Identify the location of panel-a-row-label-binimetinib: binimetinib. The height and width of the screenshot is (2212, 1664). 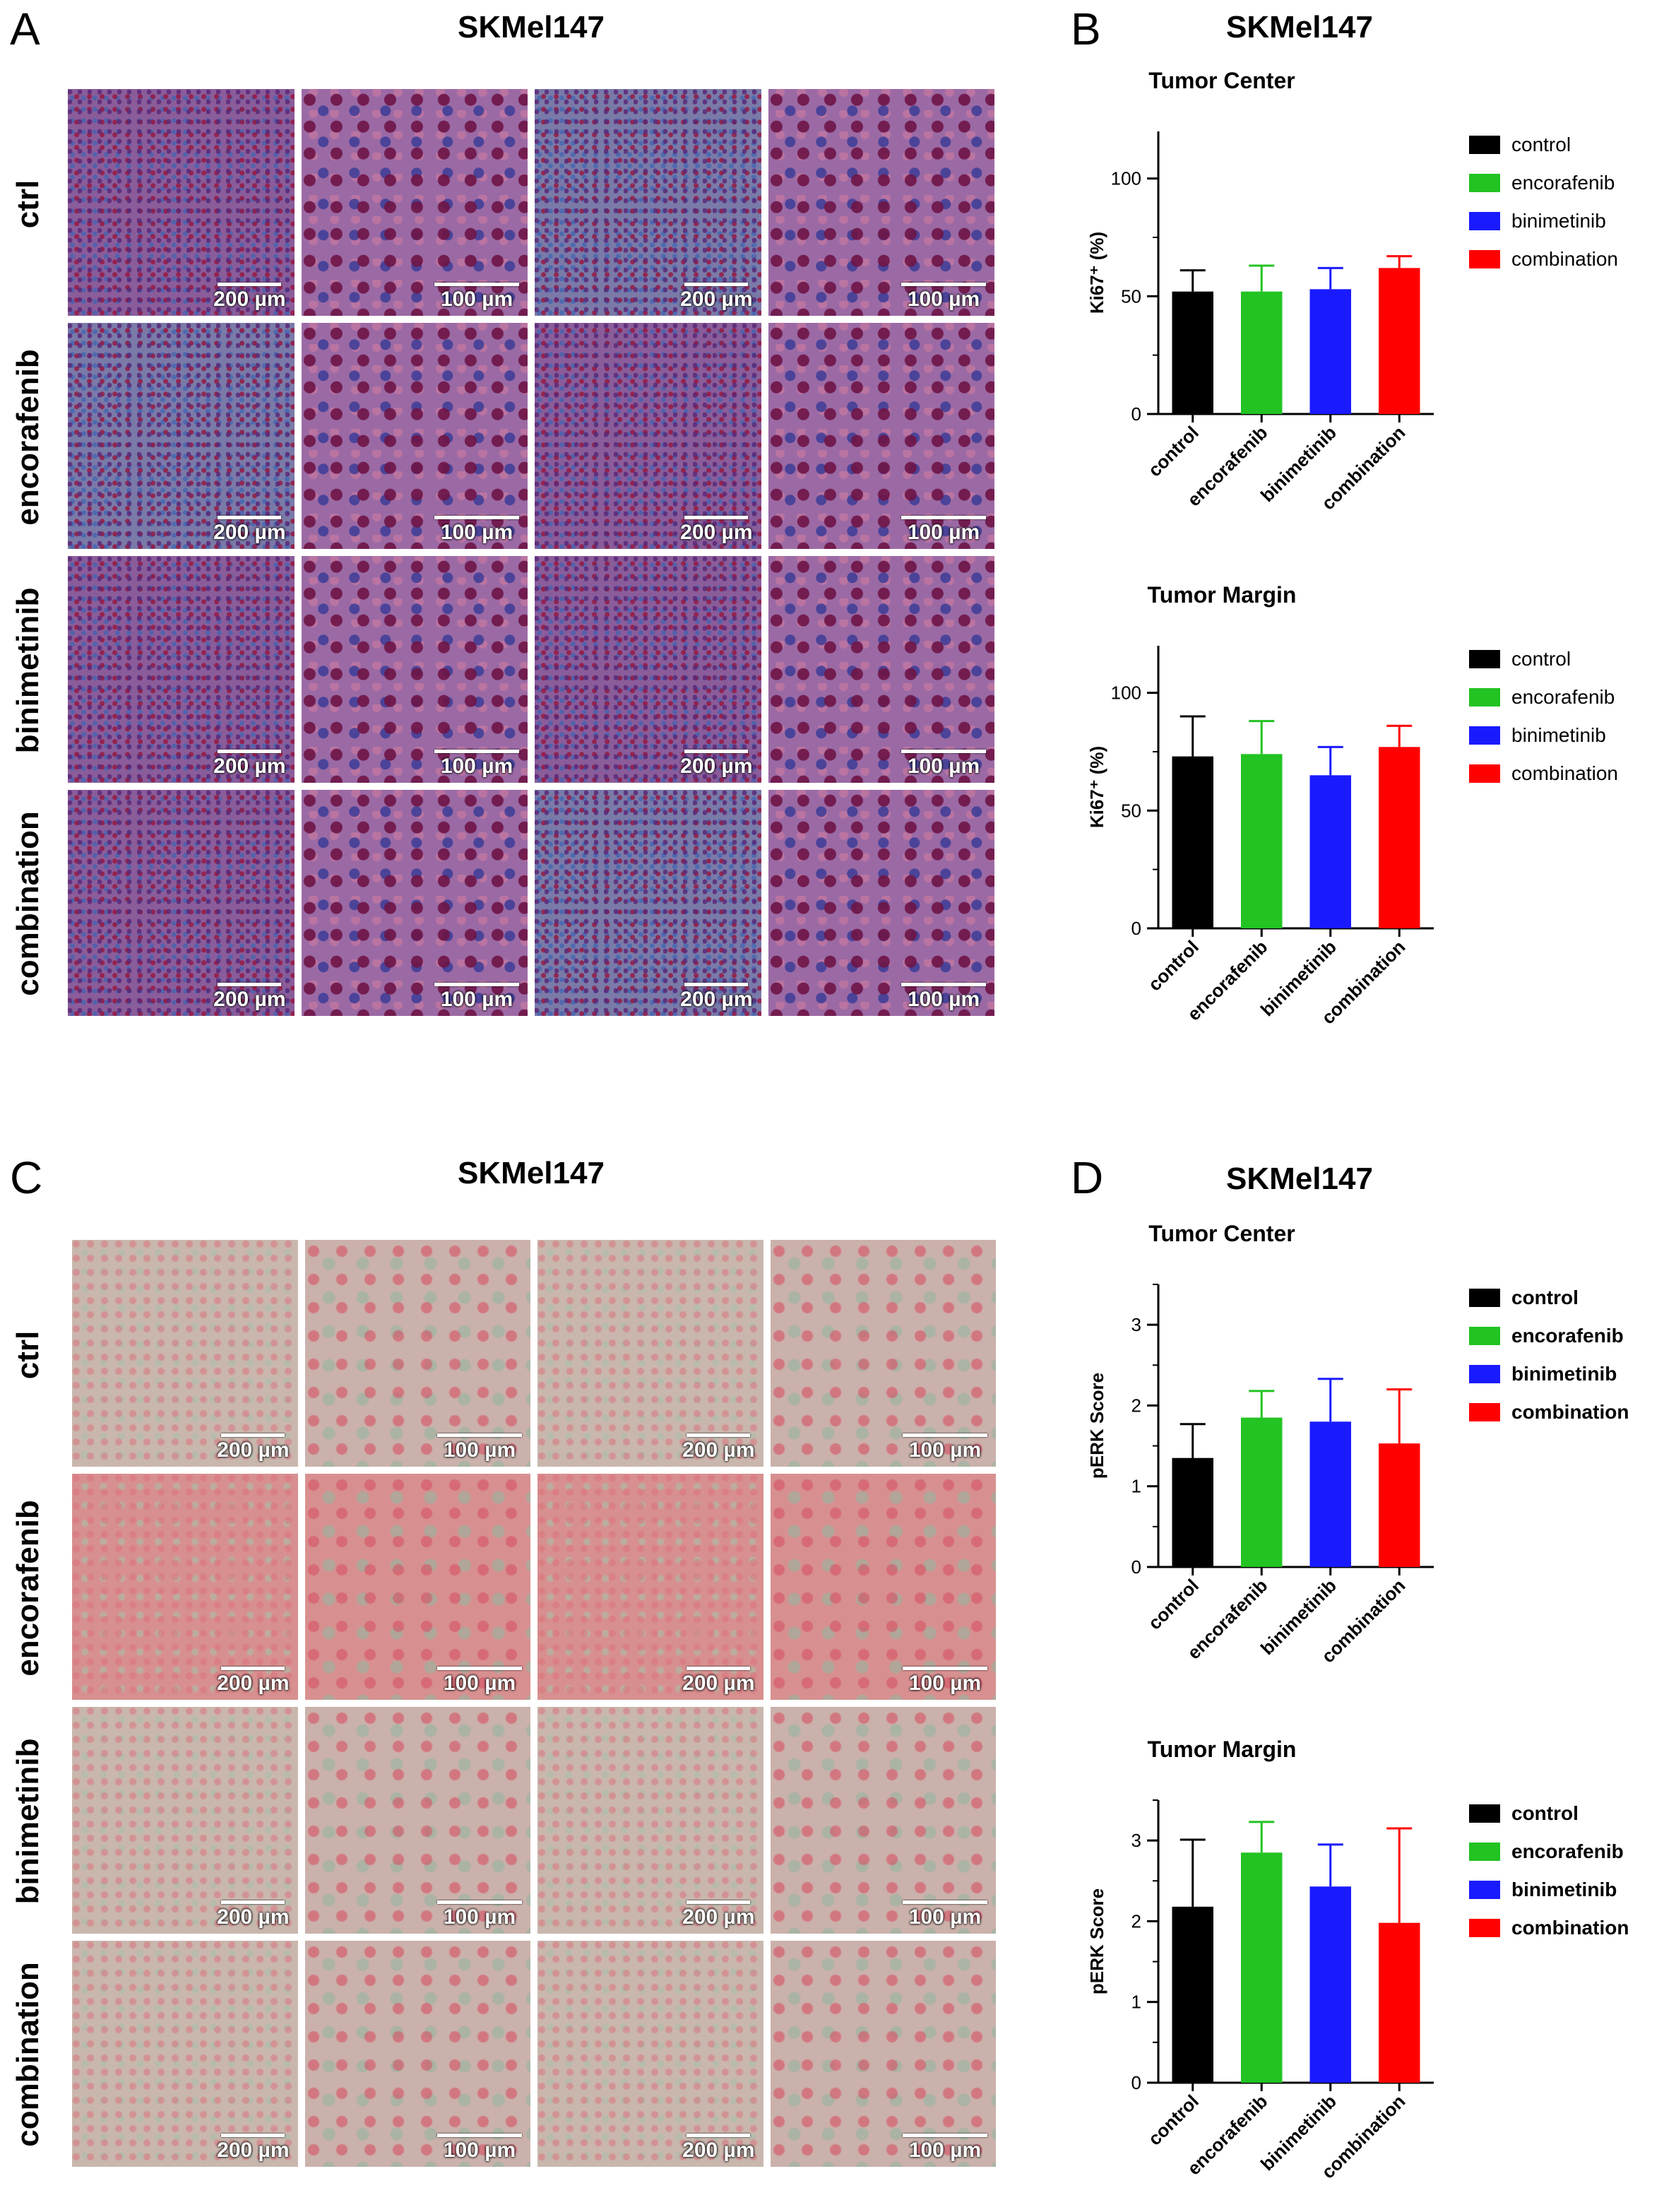
(28, 670).